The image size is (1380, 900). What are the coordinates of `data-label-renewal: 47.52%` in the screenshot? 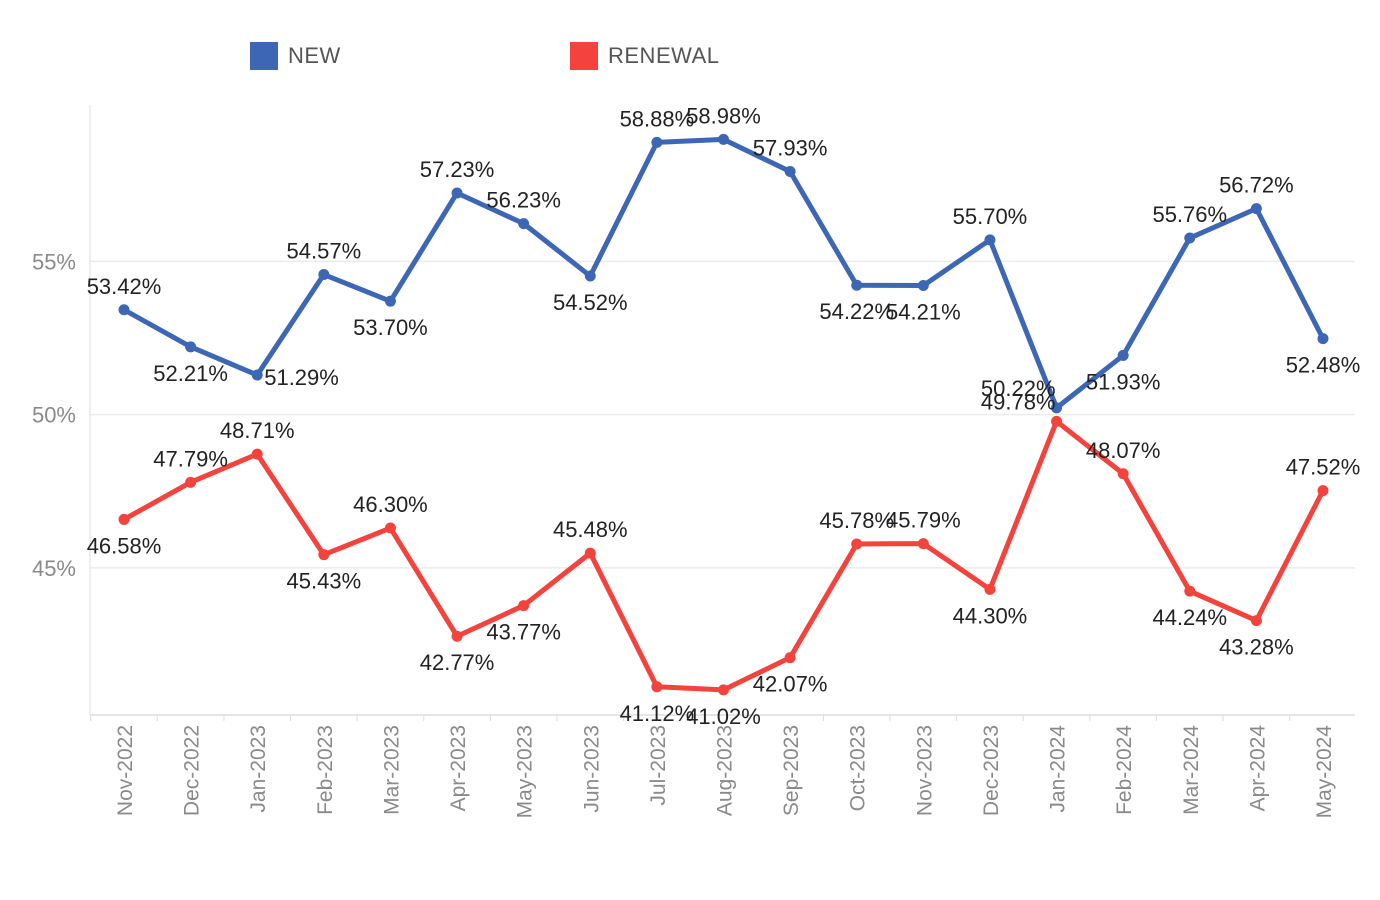 It's located at (1323, 467).